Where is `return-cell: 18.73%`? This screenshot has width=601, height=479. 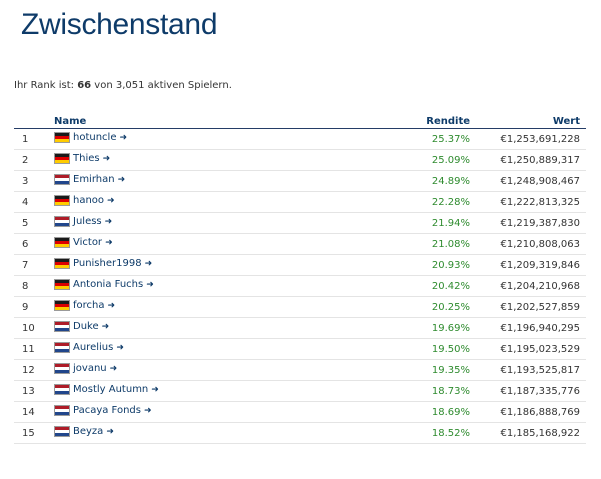
return-cell: 18.73% is located at coordinates (425, 391).